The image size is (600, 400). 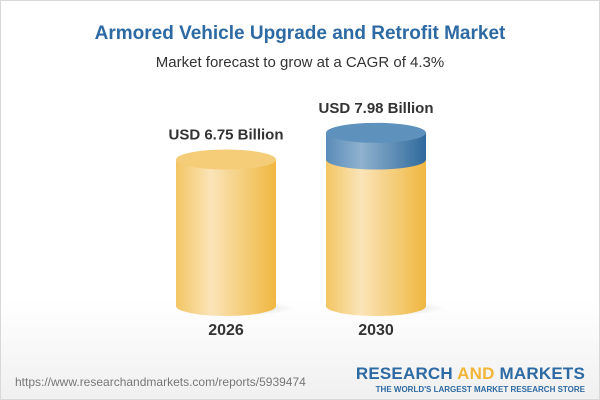 What do you see at coordinates (226, 159) in the screenshot?
I see `bar-top-2026` at bounding box center [226, 159].